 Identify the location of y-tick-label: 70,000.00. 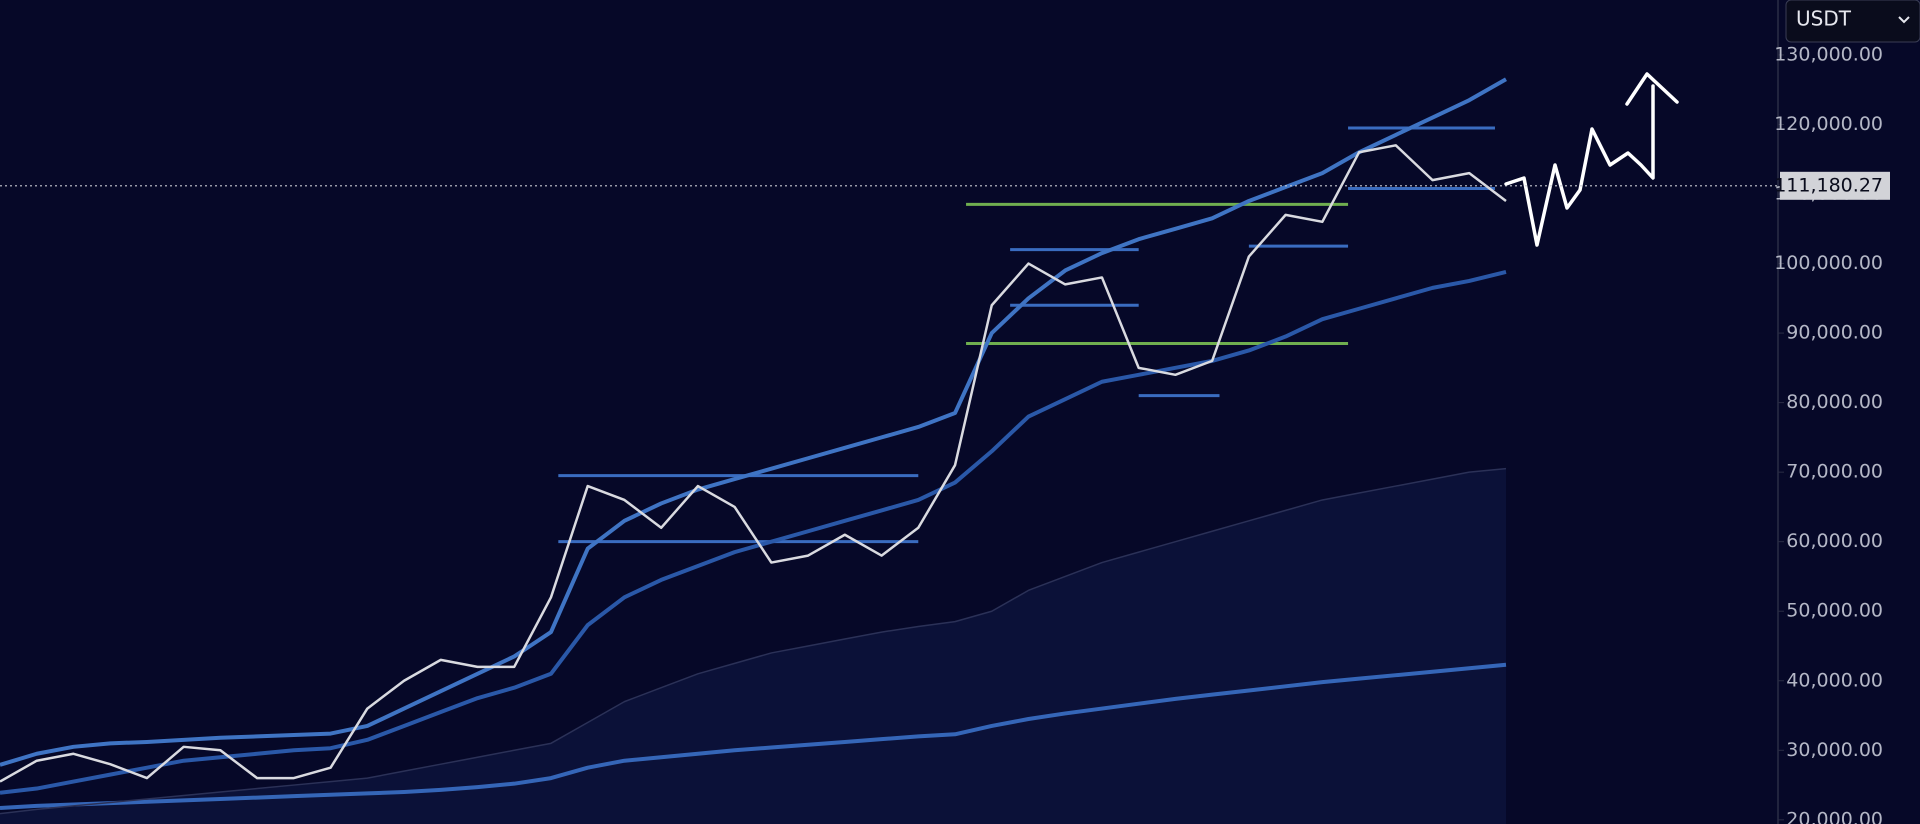
(1834, 472).